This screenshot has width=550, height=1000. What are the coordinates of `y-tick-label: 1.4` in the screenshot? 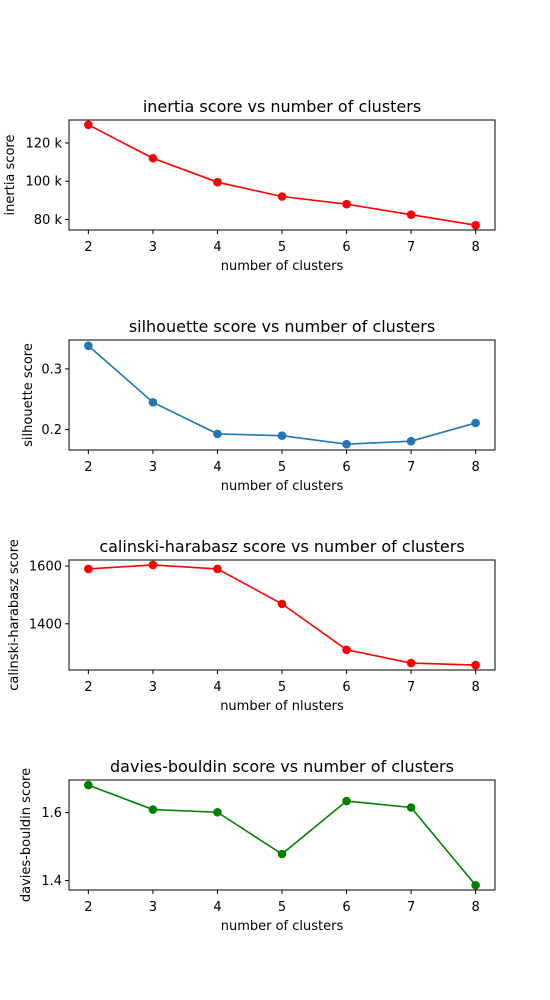 It's located at (51, 881).